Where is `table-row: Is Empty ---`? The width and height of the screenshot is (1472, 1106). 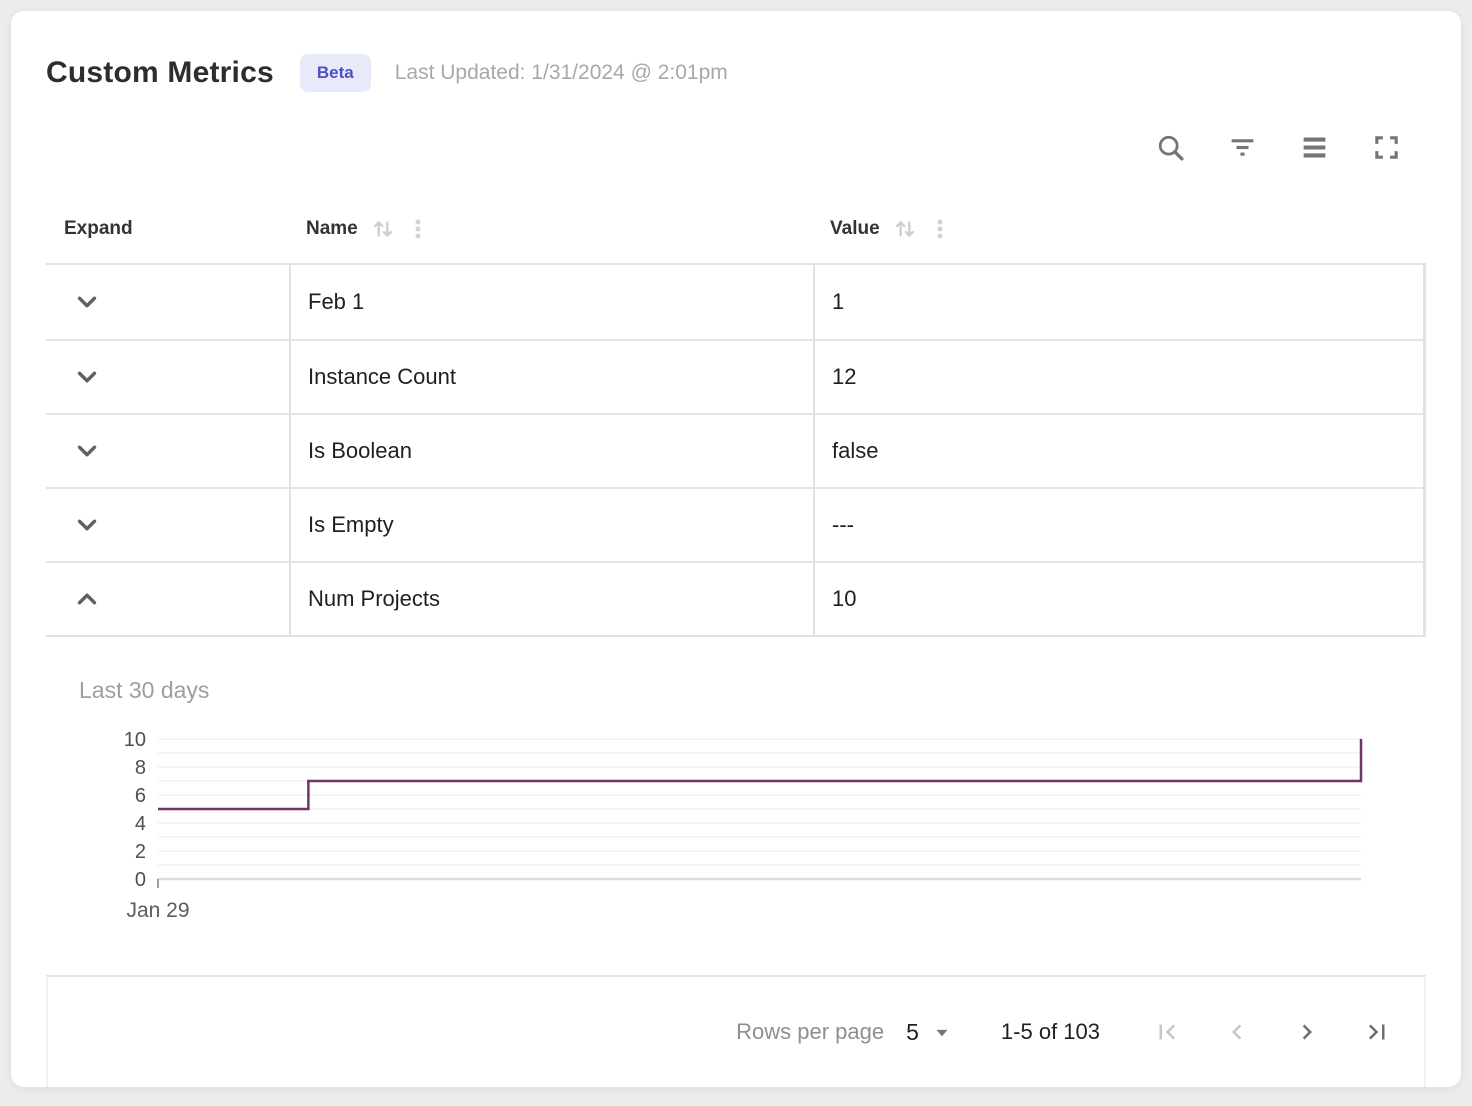 table-row: Is Empty --- is located at coordinates (734, 524).